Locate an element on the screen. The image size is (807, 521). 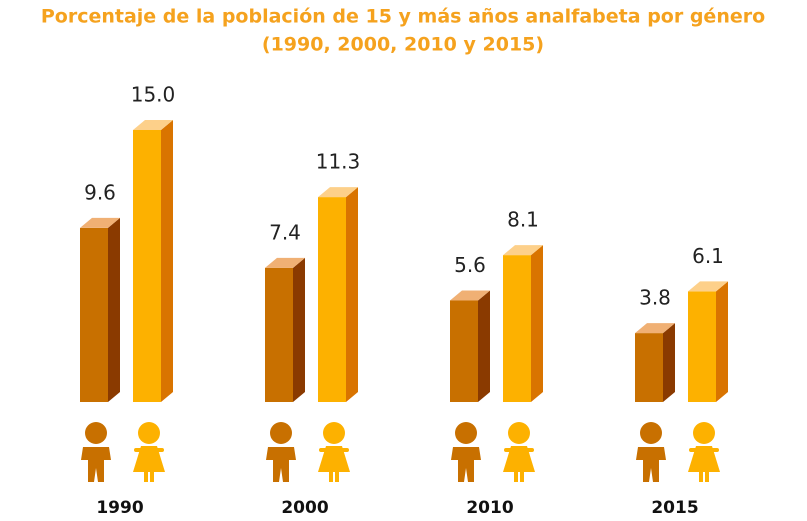
value-label: 11.3 is located at coordinates (338, 162).